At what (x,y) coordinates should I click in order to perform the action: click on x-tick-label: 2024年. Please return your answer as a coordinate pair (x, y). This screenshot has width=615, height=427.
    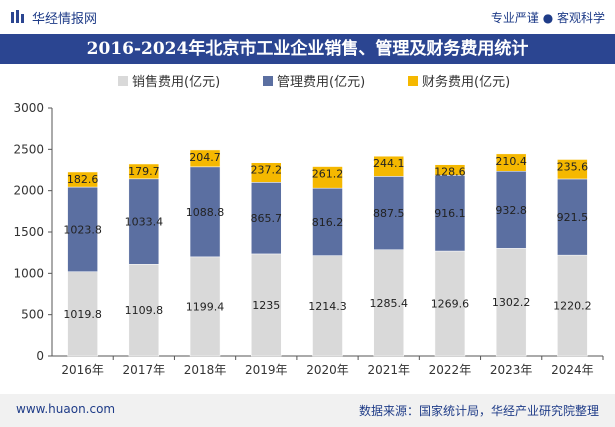
    Looking at the image, I should click on (572, 370).